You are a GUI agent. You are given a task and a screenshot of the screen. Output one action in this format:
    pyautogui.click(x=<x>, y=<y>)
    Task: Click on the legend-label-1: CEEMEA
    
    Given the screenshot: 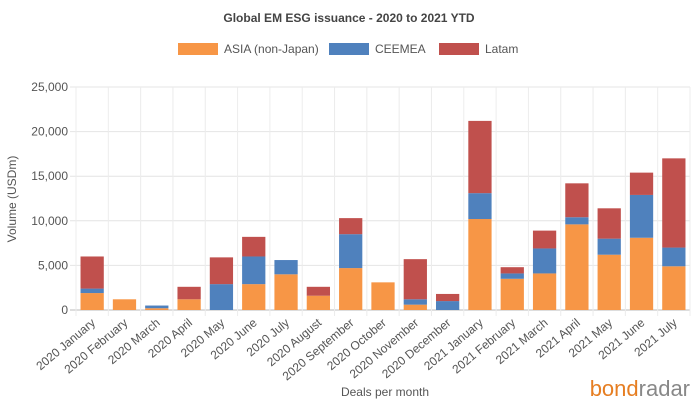 What is the action you would take?
    pyautogui.click(x=400, y=49)
    